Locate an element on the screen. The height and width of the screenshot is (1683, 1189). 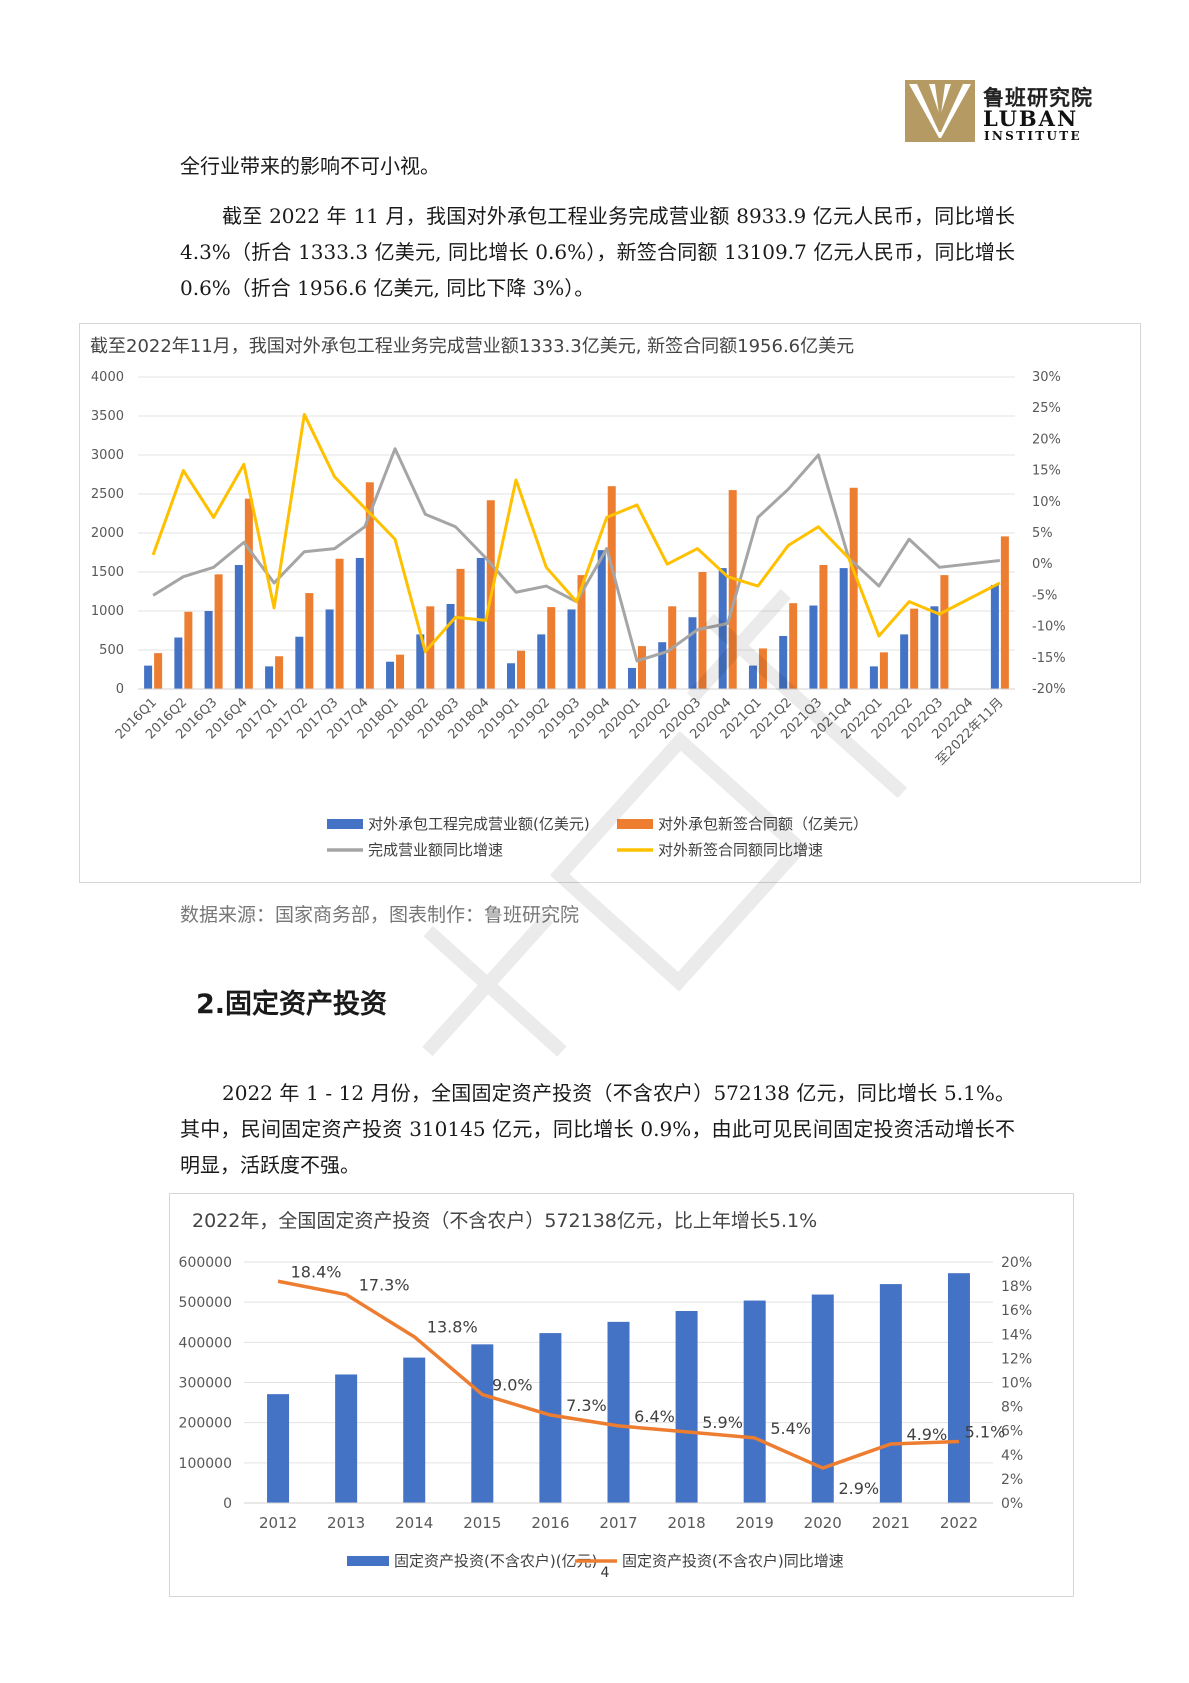
chart-title: 2022年，全国固定资产投资（不含农户）572138亿元，比上年增长5.1% is located at coordinates (504, 1221).